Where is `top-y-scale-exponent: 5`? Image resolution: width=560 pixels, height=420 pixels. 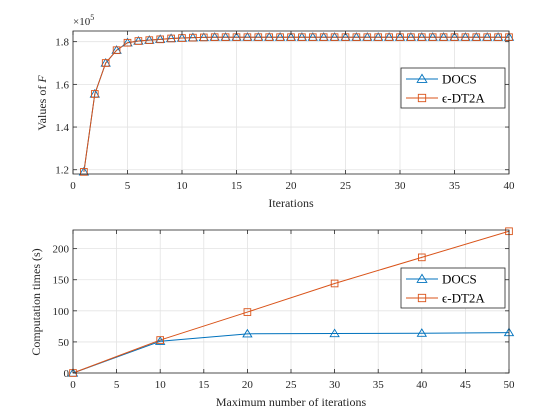
top-y-scale-exponent: 5 is located at coordinates (92, 17).